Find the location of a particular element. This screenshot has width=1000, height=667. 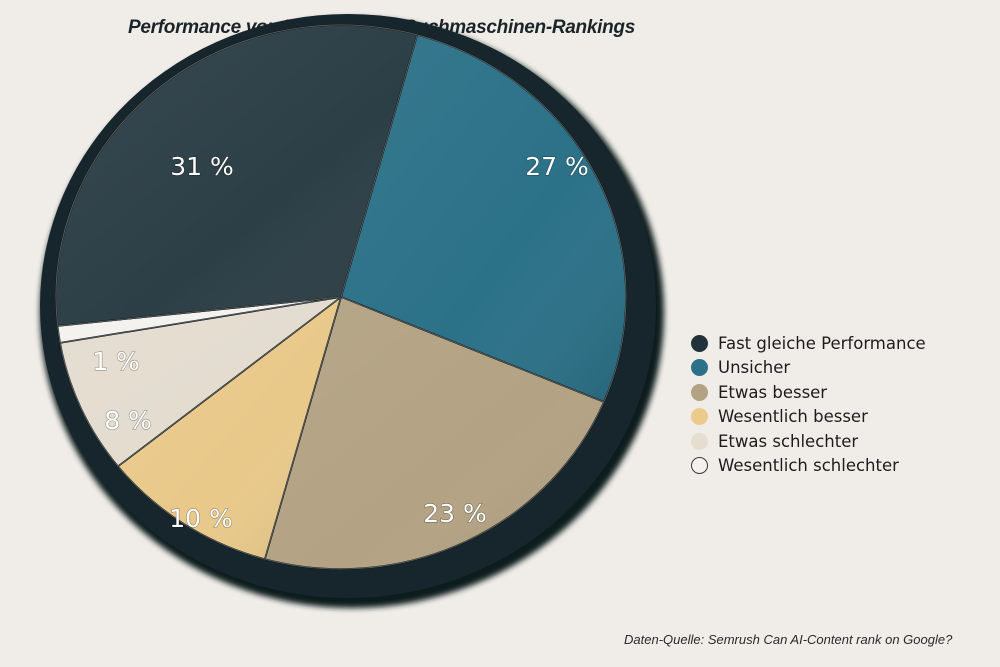

legend-item: Fast gleiche Performance is located at coordinates (808, 343).